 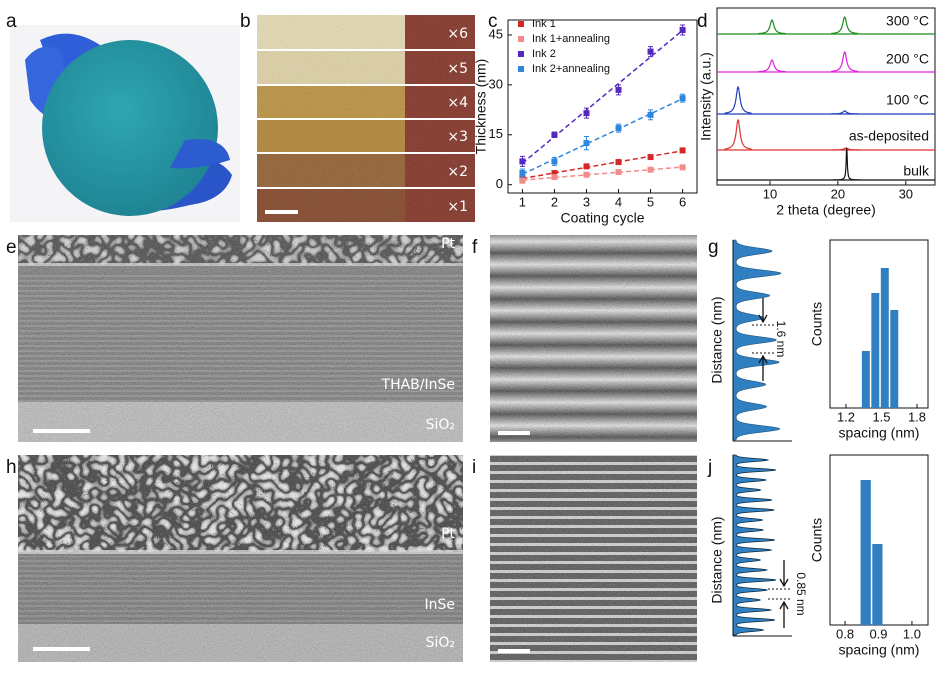 I want to click on y-axis-label: Thickness (nm), so click(x=481, y=107).